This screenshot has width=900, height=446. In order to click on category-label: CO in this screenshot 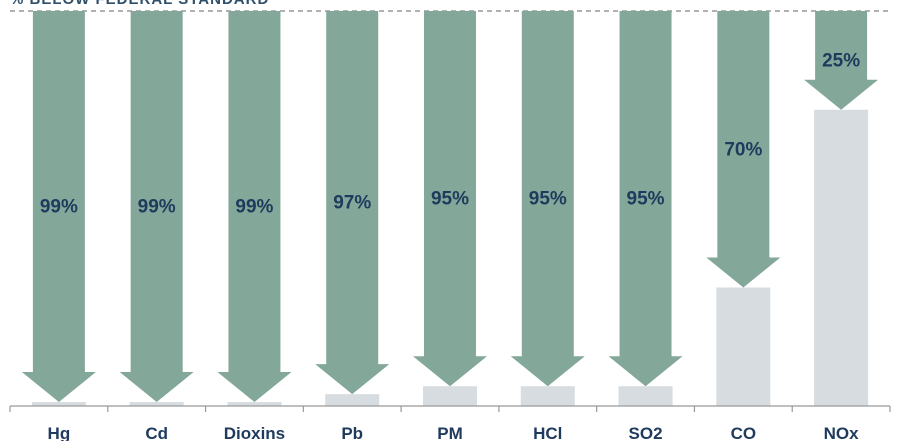, I will do `click(744, 432)`.